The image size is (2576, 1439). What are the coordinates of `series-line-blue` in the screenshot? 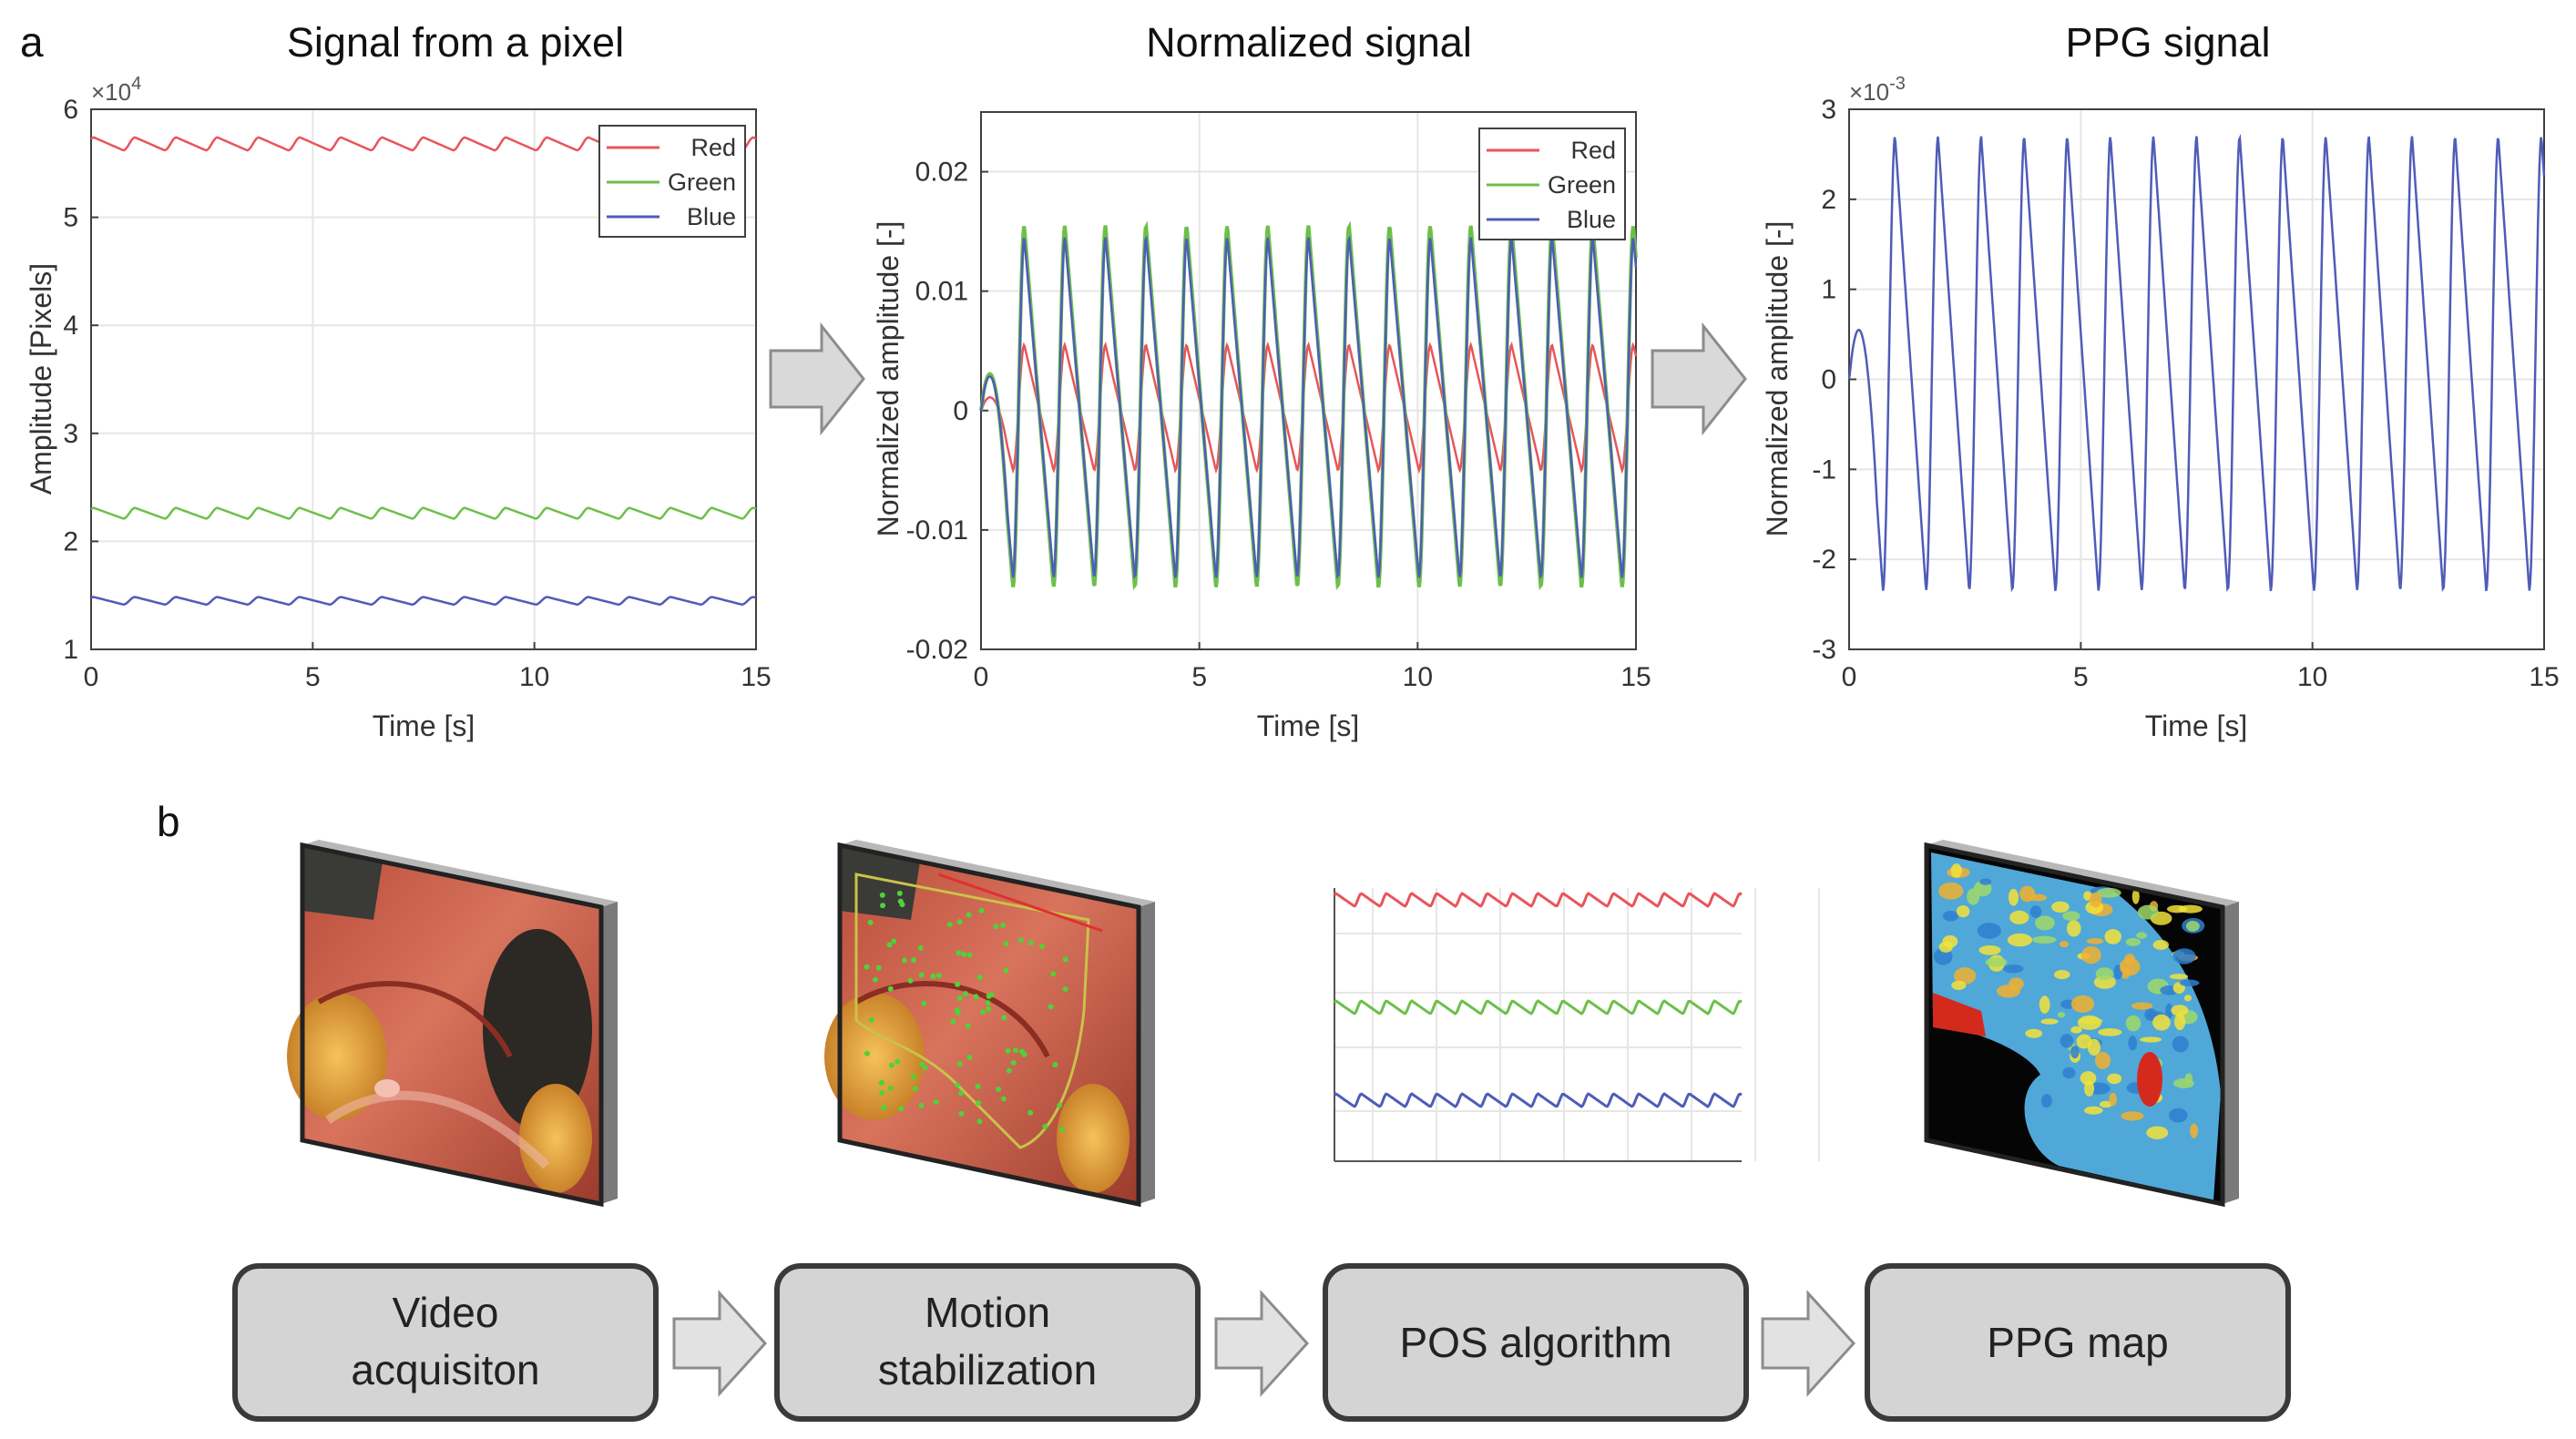 It's located at (1308, 407).